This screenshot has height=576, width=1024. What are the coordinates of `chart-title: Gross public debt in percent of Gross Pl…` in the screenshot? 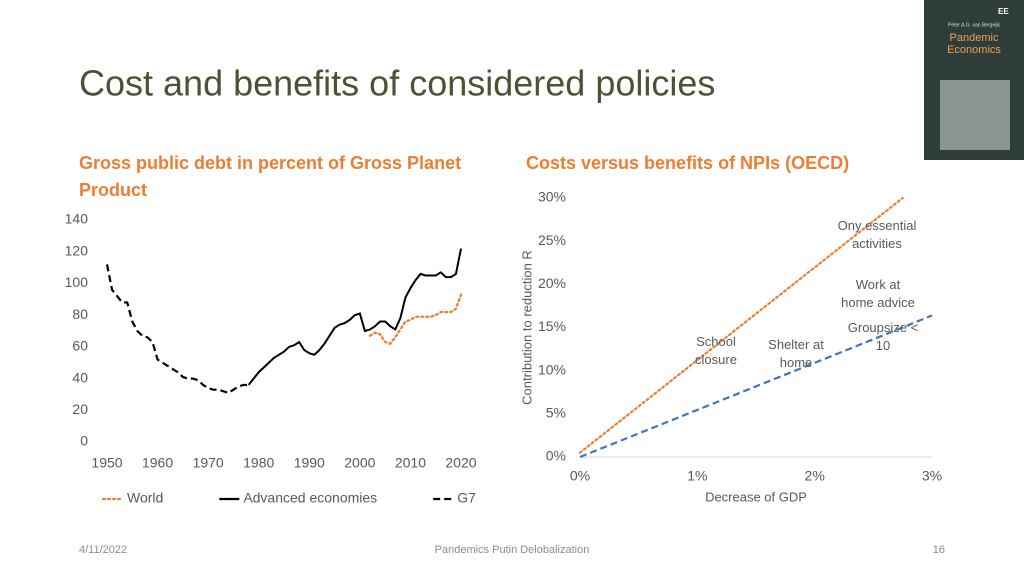 It's located at (270, 176).